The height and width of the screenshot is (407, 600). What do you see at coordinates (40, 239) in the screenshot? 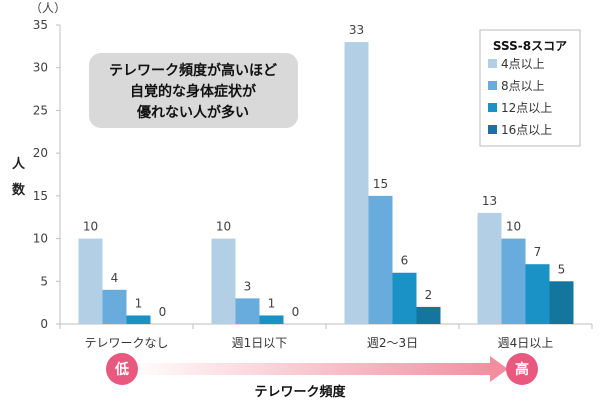
I see `y-tick-label: 10` at bounding box center [40, 239].